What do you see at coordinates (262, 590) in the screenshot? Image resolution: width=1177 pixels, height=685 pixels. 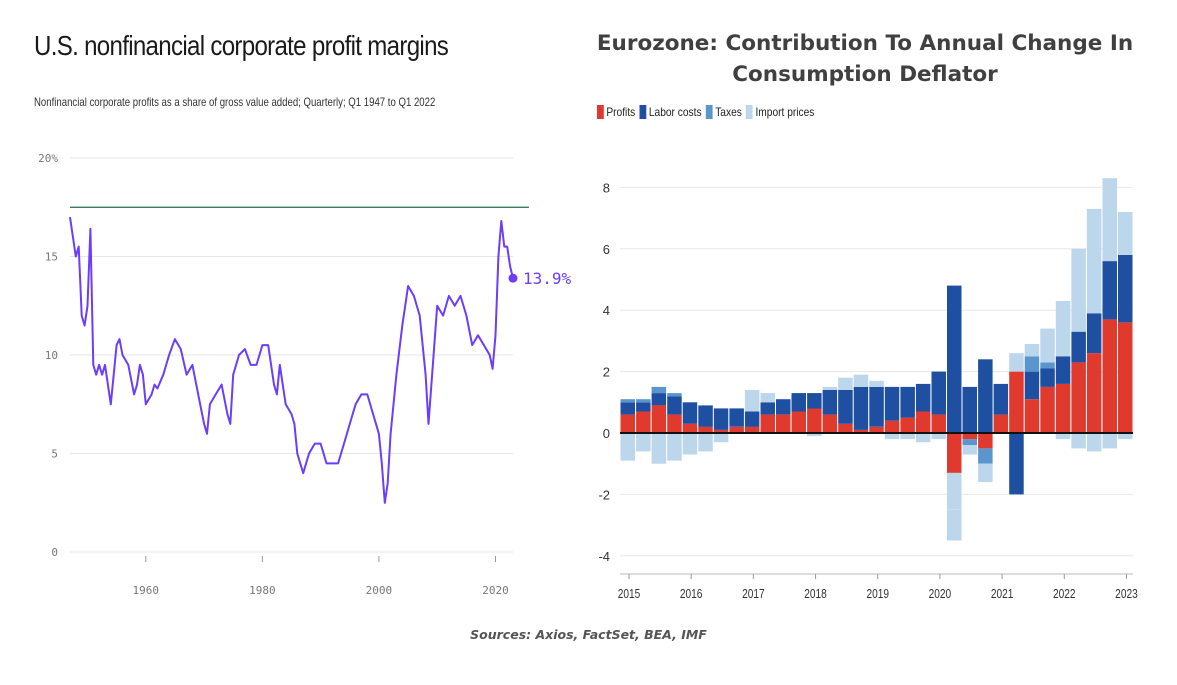 I see `left-x-tick-label: 1980` at bounding box center [262, 590].